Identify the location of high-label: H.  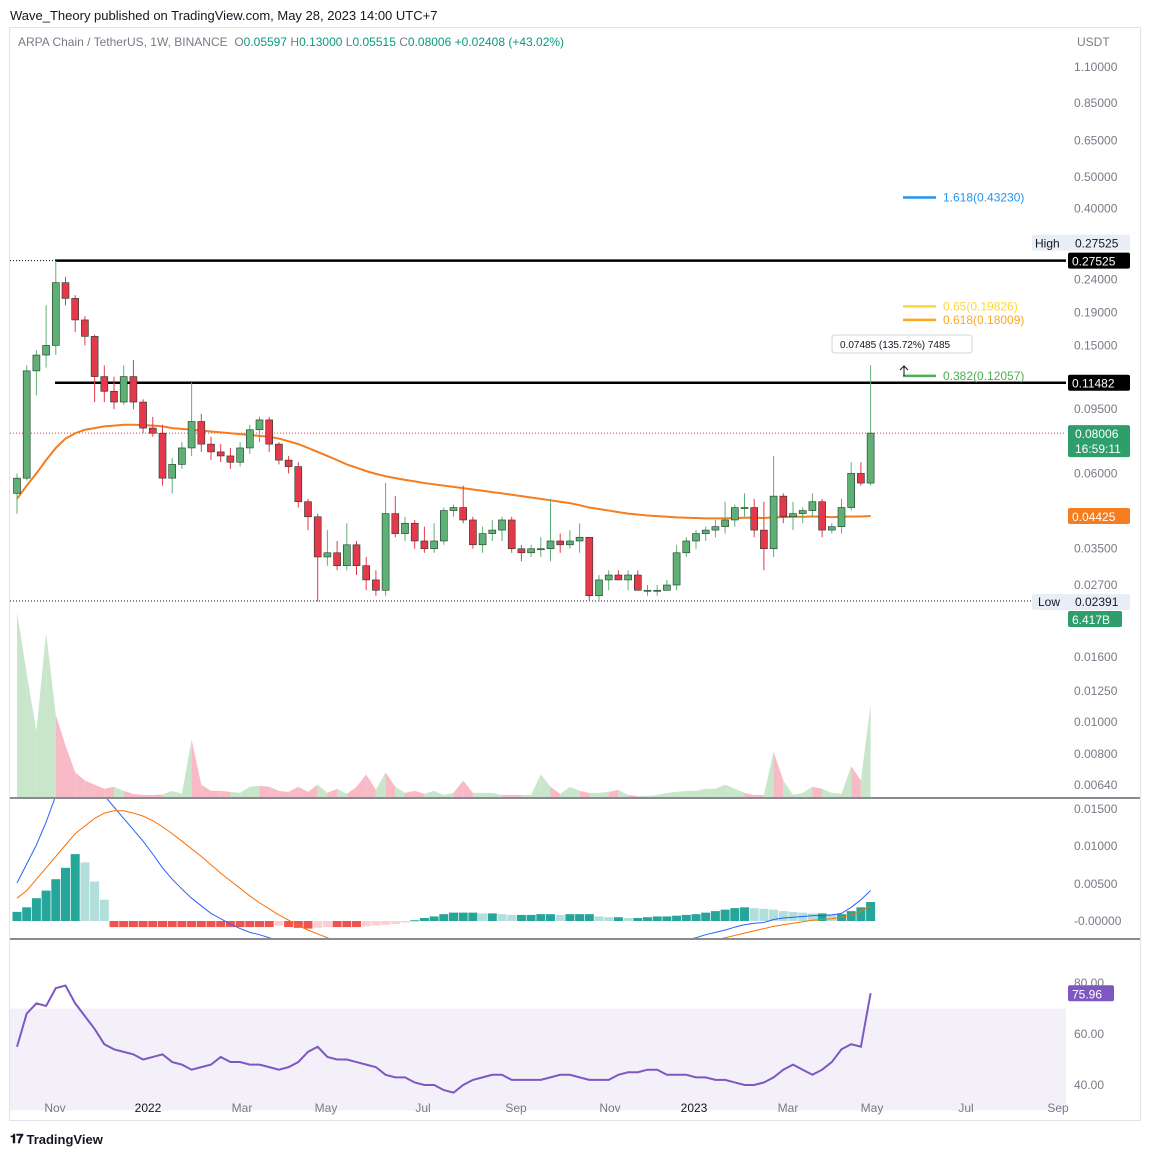
(295, 42).